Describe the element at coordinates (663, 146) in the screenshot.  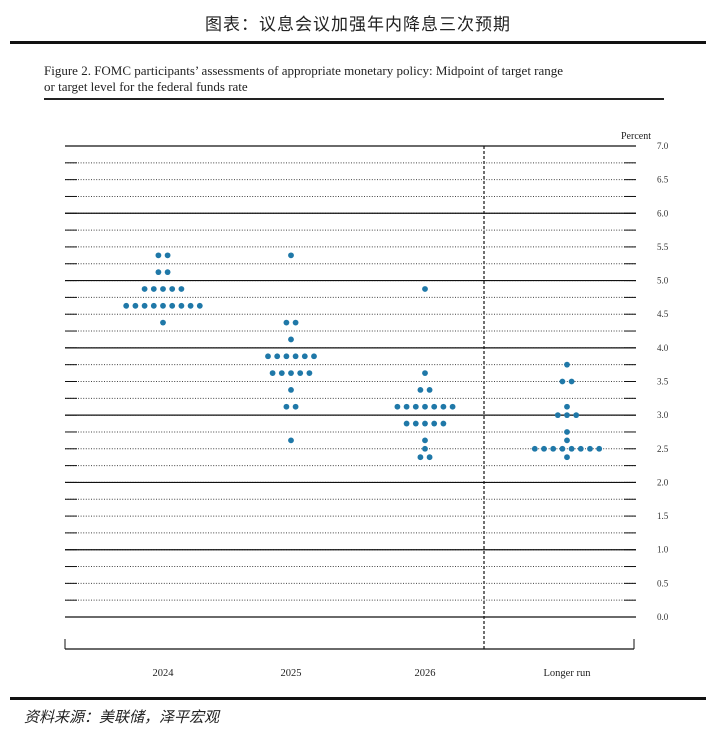
I see `y-tick-label: 7.0` at that location.